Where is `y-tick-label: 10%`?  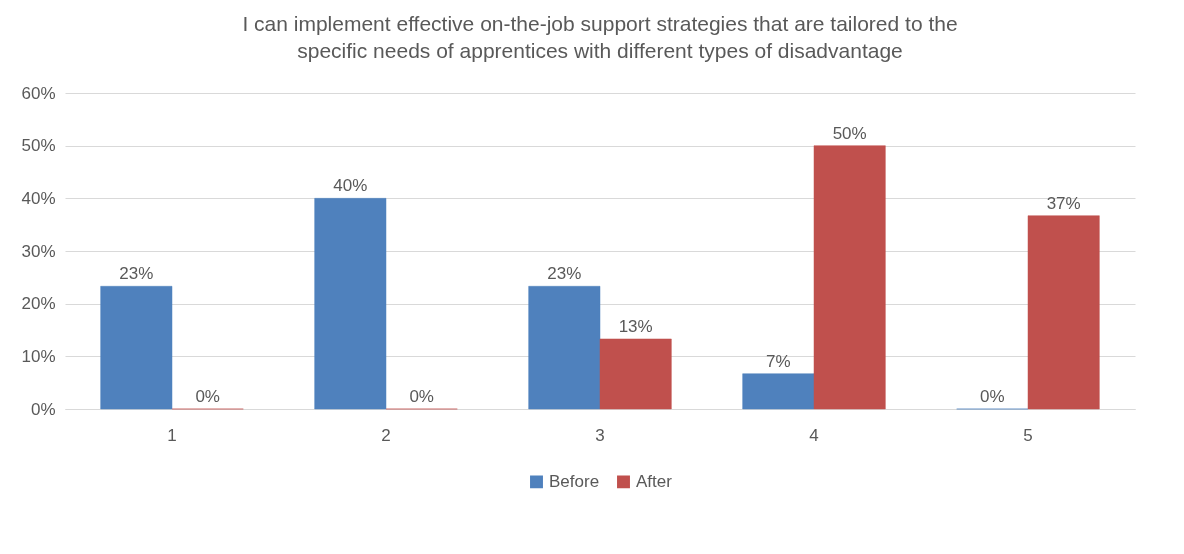
y-tick-label: 10% is located at coordinates (38, 356).